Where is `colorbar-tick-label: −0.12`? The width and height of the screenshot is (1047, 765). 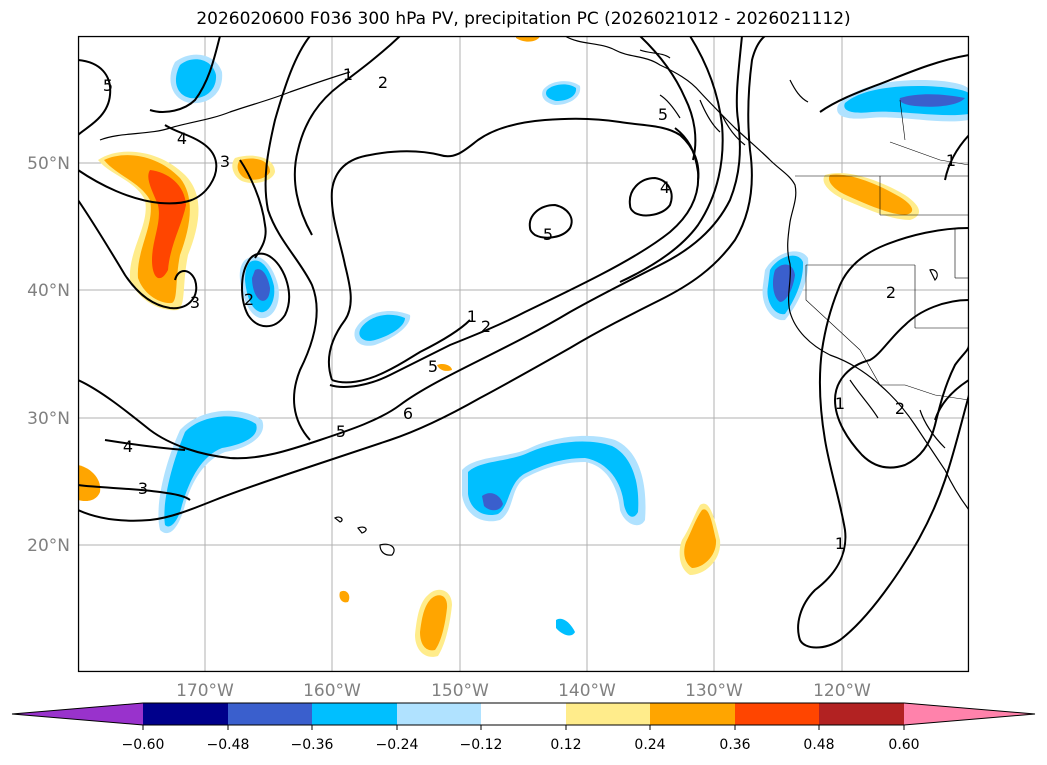
colorbar-tick-label: −0.12 is located at coordinates (481, 745).